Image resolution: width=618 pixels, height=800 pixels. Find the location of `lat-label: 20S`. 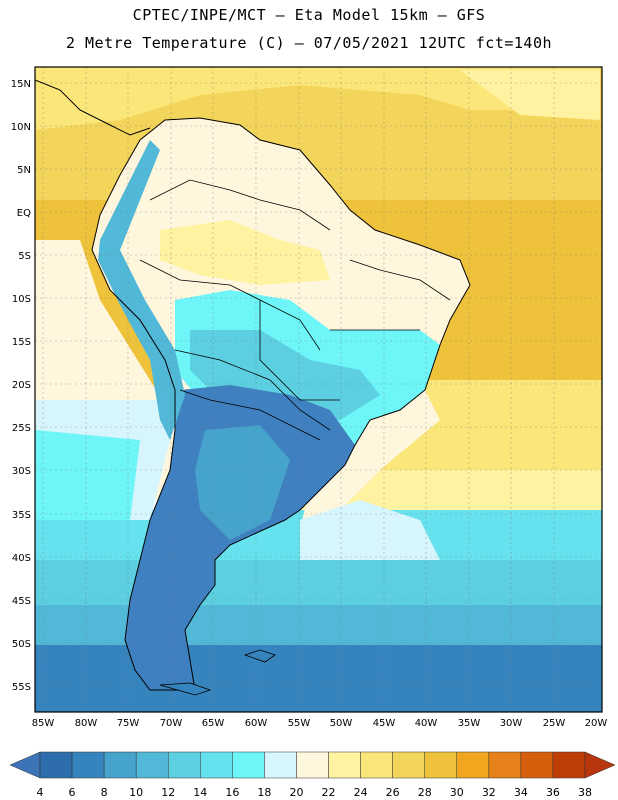

lat-label: 20S is located at coordinates (21, 385).